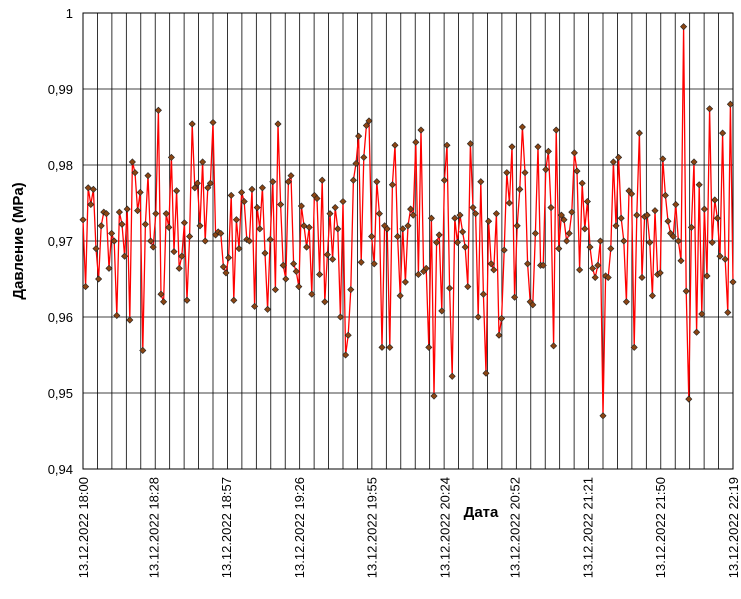 The image size is (741, 599). I want to click on y-tick-label: 0,99, so click(60, 89).